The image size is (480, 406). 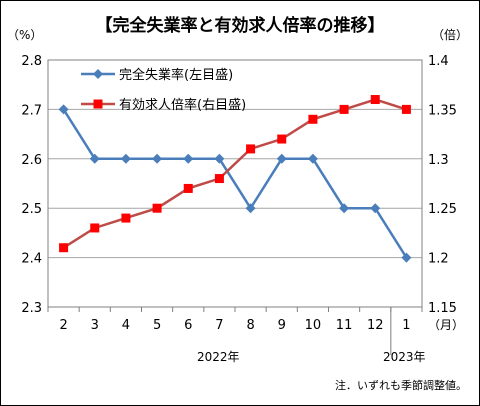 What do you see at coordinates (375, 325) in the screenshot?
I see `x-tick-label: 12` at bounding box center [375, 325].